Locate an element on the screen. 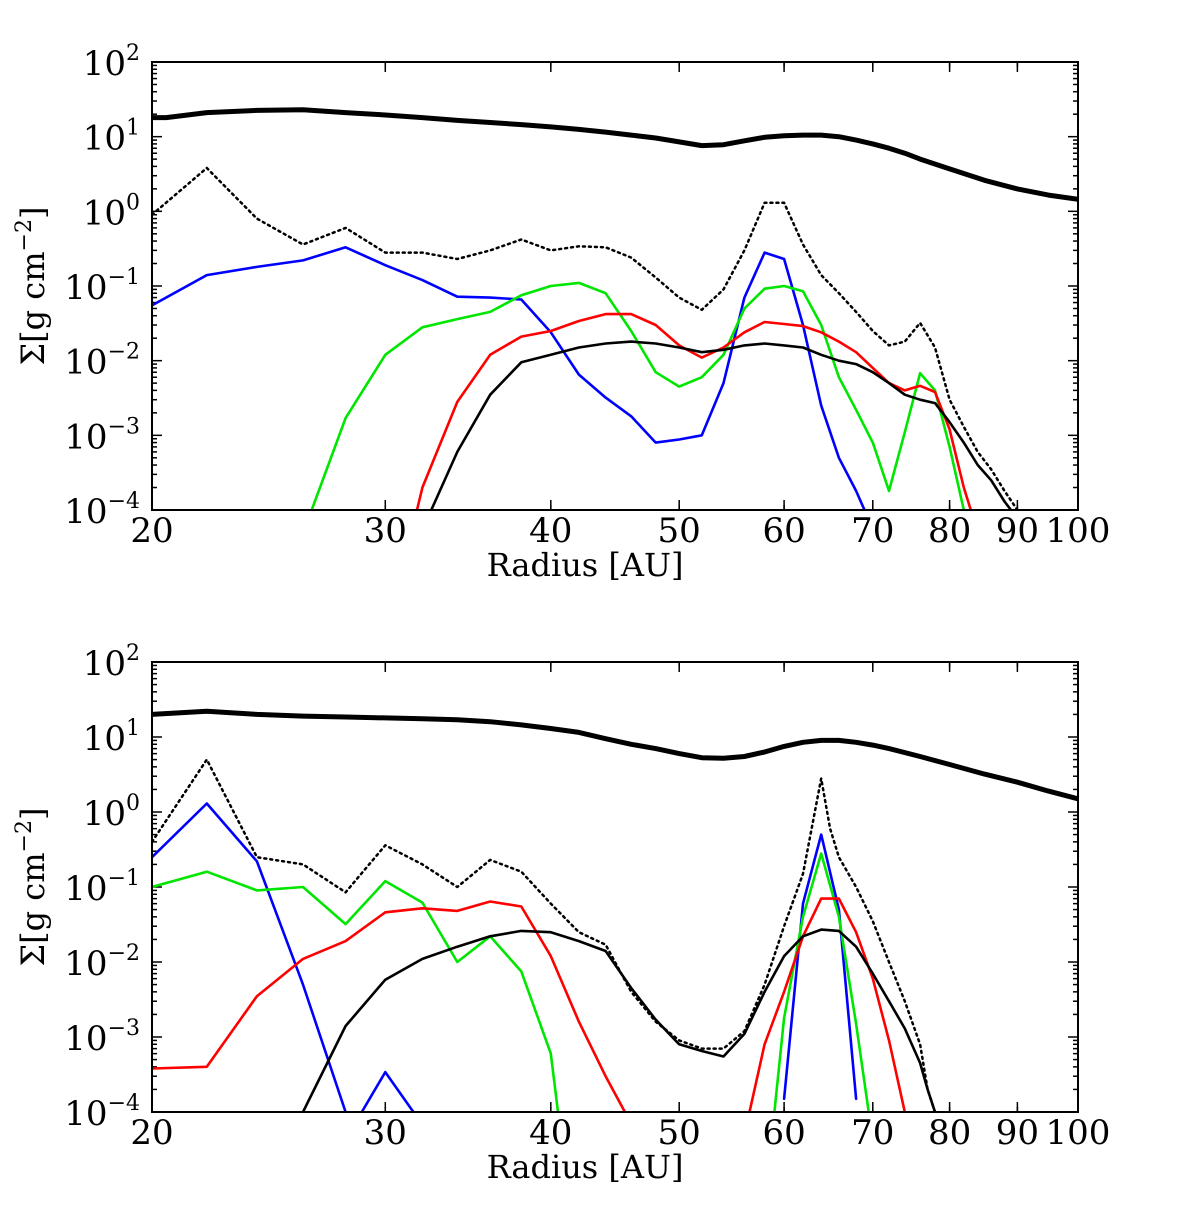 The height and width of the screenshot is (1205, 1200). series-red-peak is located at coordinates (827, 1004).